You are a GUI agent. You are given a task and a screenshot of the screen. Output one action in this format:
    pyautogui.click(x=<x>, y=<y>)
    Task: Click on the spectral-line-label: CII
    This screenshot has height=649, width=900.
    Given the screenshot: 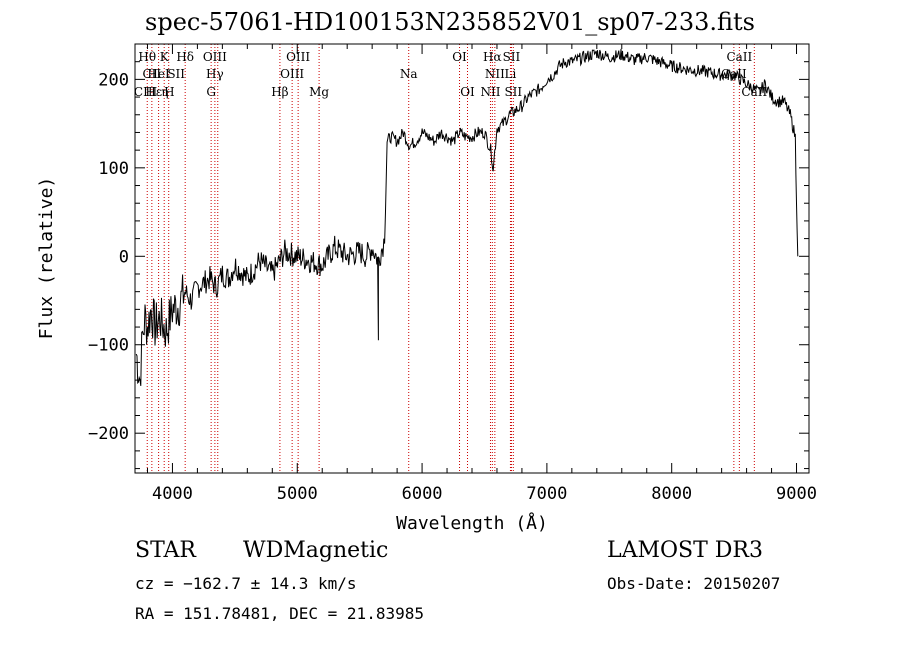 What is the action you would take?
    pyautogui.click(x=152, y=74)
    